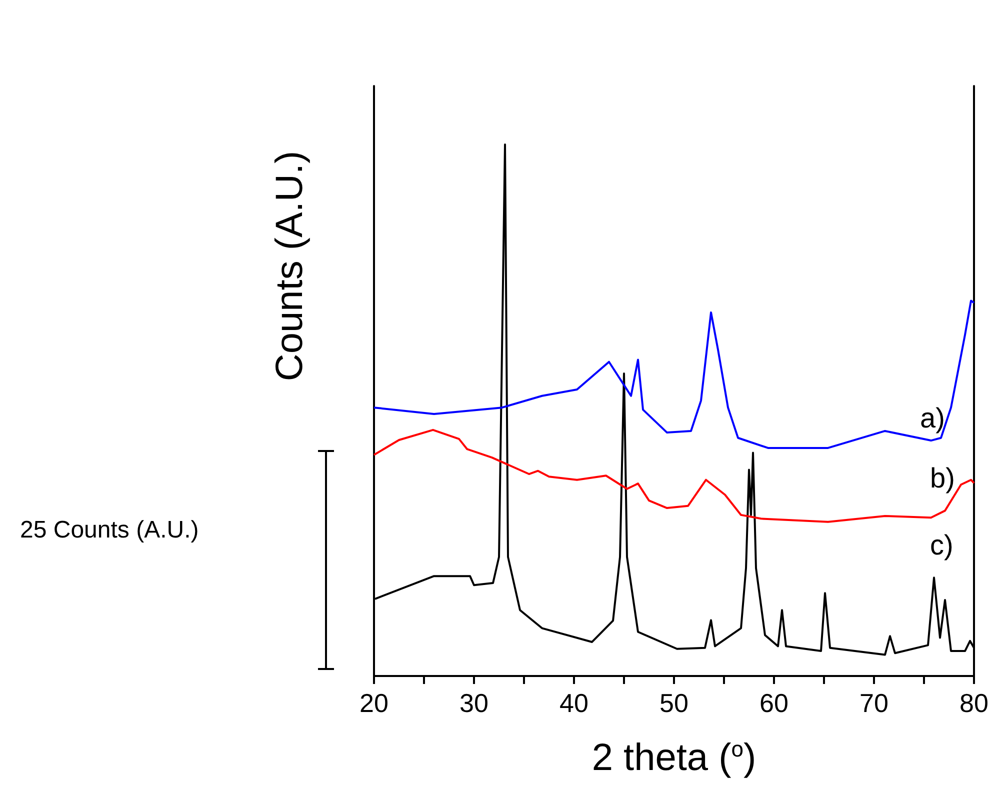  I want to click on text: 25 Counts (A.U.), so click(109, 530).